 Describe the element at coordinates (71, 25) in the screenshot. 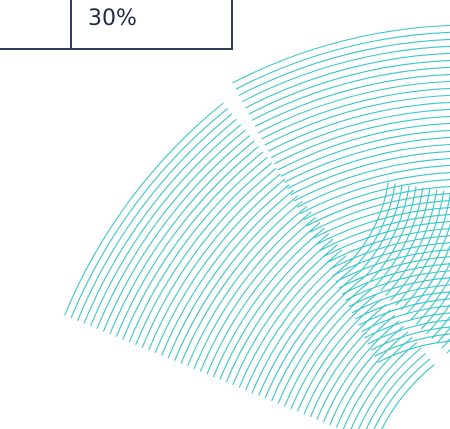

I see `table-cell-divider` at that location.